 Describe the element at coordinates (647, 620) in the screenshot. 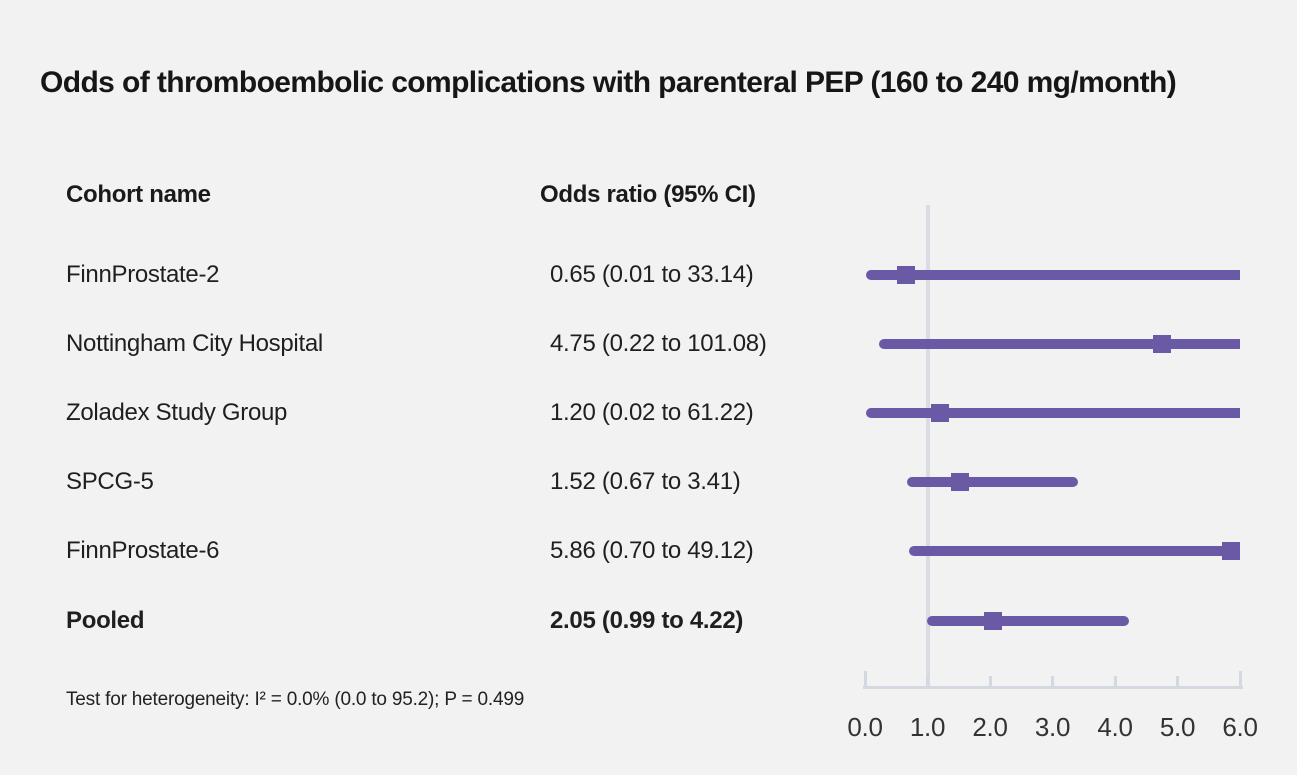

I see `row-value: 2.05 (0.99 to 4.22)` at that location.